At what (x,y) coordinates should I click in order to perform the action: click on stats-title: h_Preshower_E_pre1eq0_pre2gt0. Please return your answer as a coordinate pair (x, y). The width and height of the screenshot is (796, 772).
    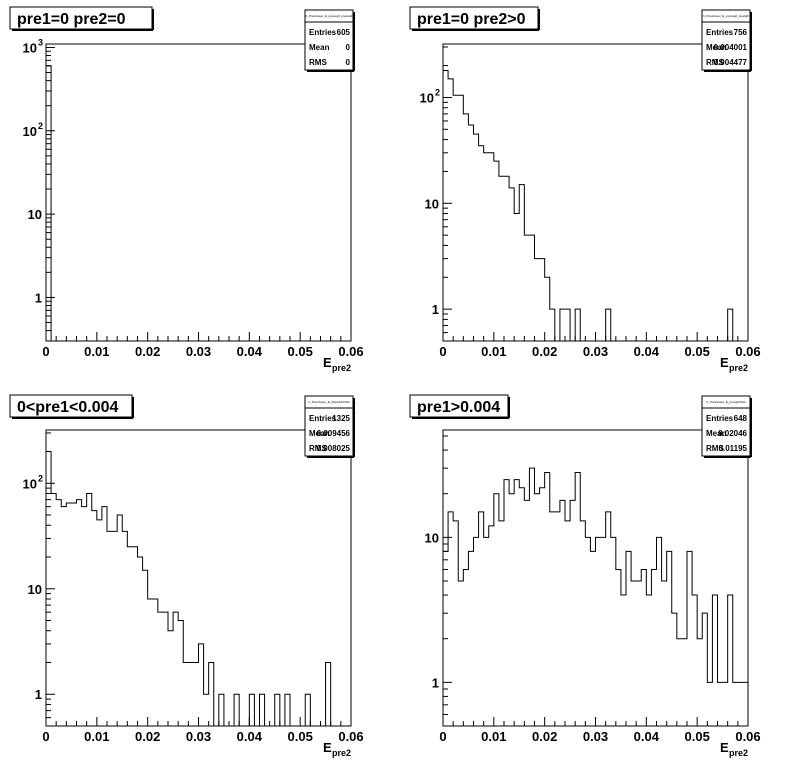
    Looking at the image, I should click on (726, 16).